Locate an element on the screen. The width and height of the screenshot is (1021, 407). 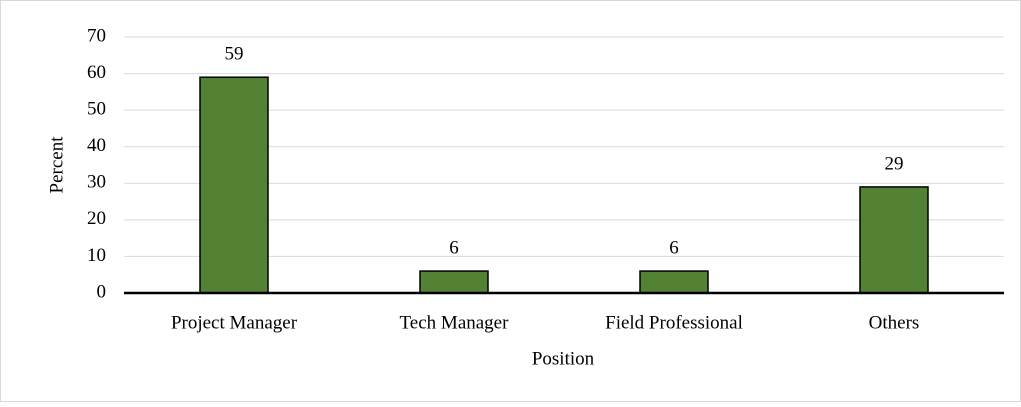
y-axis-label: Percent is located at coordinates (56, 165).